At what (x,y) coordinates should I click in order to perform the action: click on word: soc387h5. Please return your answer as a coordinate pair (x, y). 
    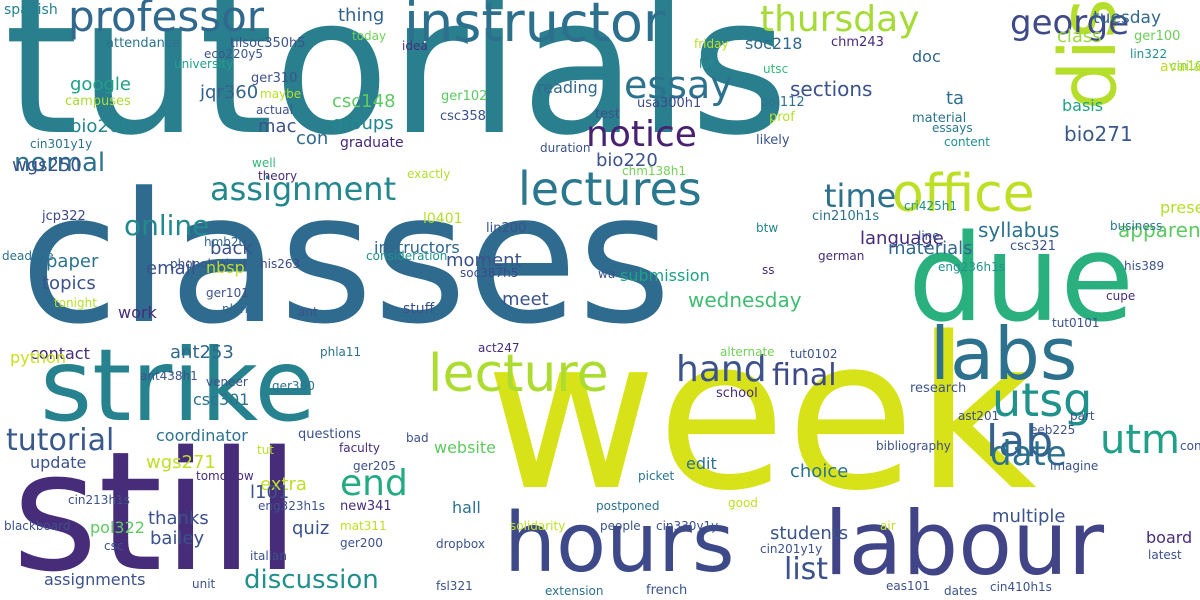
    Looking at the image, I should click on (489, 273).